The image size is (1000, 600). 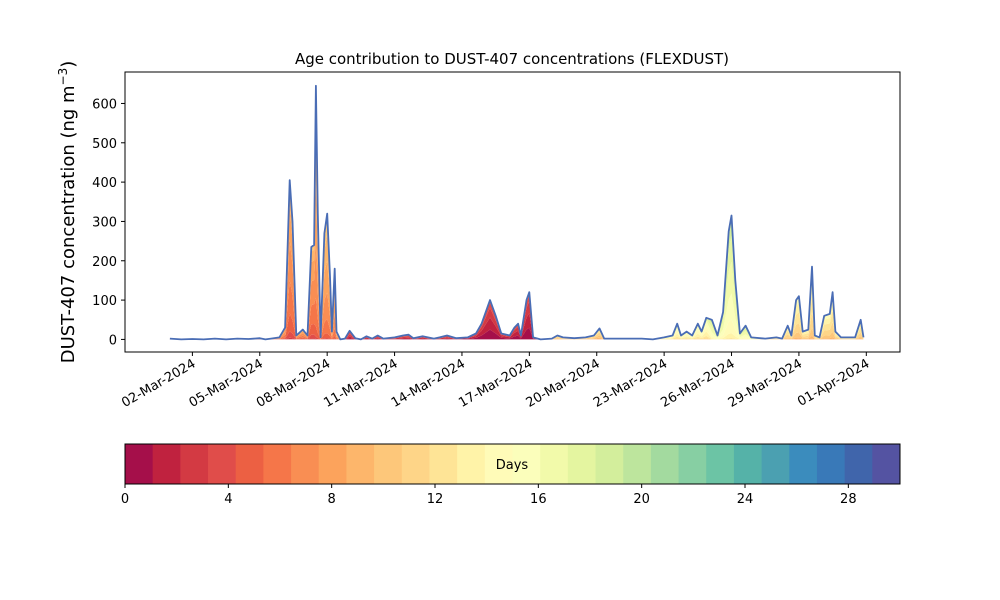 I want to click on colorbar-tick-label: 28, so click(x=848, y=499).